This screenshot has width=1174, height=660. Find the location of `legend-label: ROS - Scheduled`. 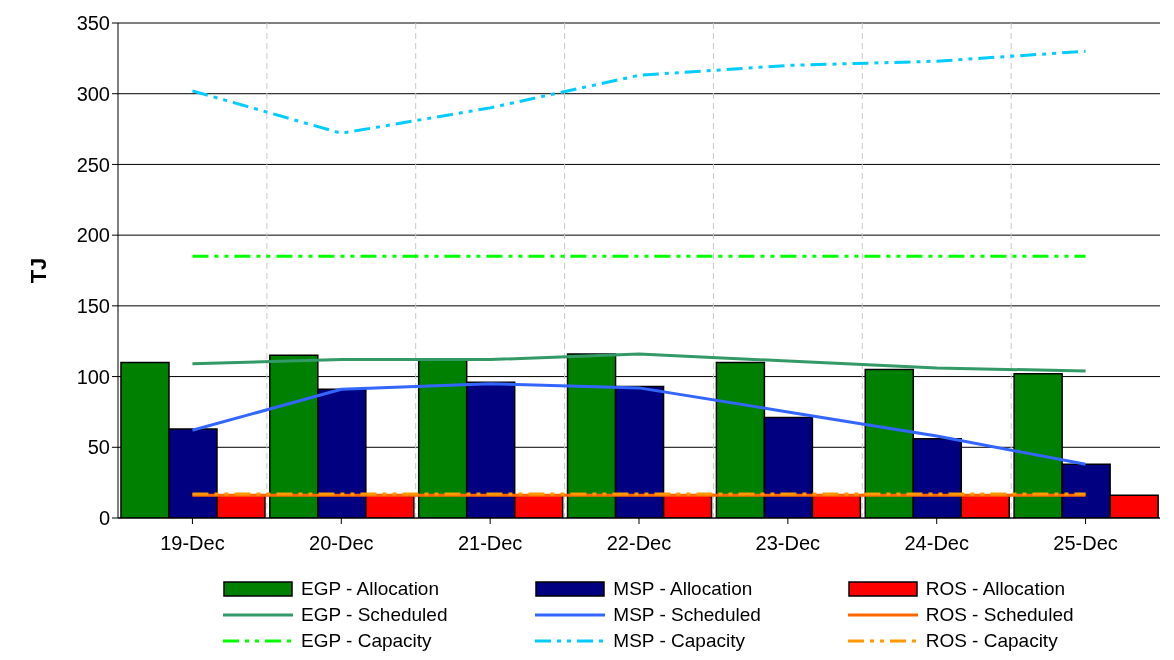

legend-label: ROS - Scheduled is located at coordinates (999, 615).